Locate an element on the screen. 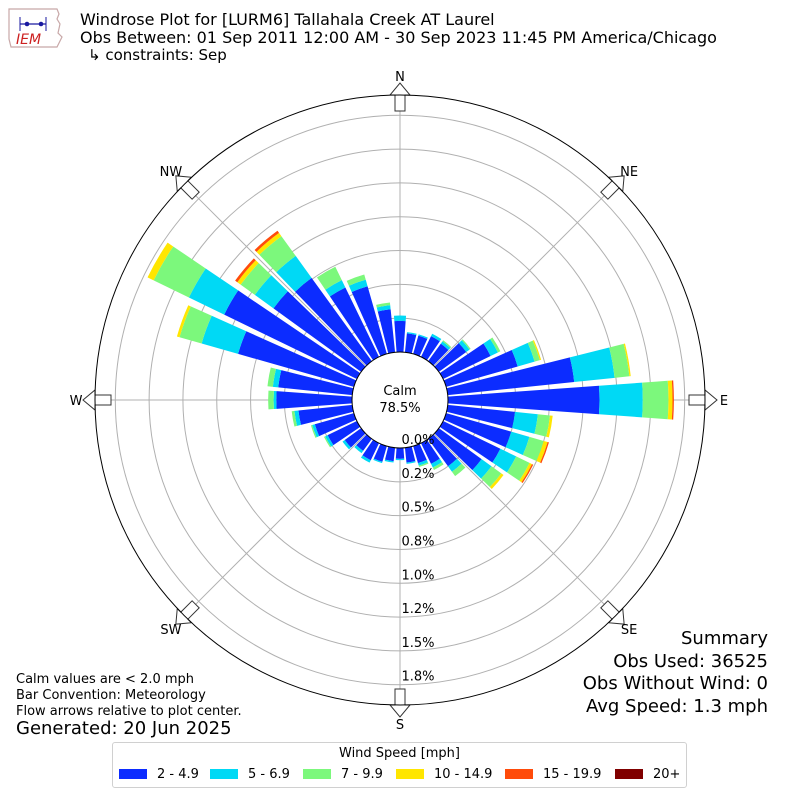 The width and height of the screenshot is (800, 800). constraints-subtitle: ↳ constraints: Sep is located at coordinates (157, 55).